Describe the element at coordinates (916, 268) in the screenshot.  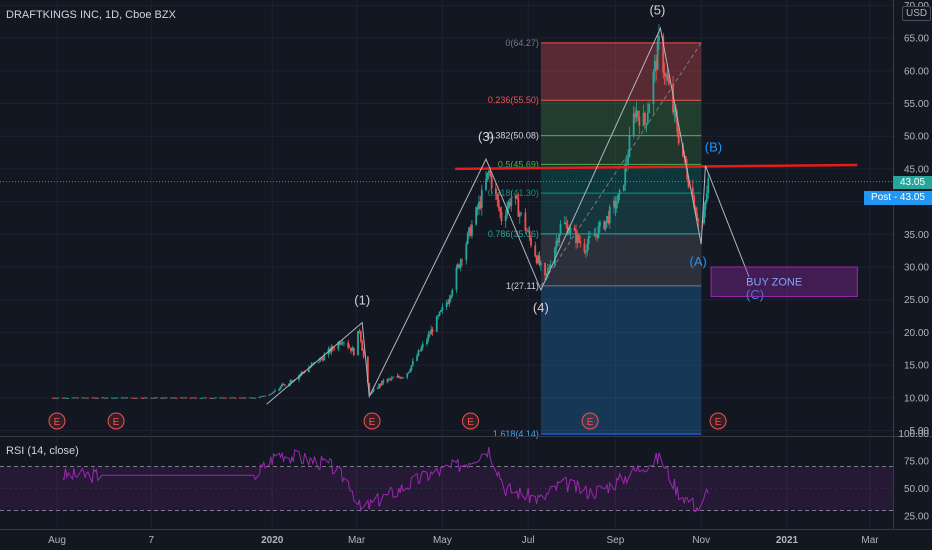
I see `price-tick-label: 30.00` at that location.